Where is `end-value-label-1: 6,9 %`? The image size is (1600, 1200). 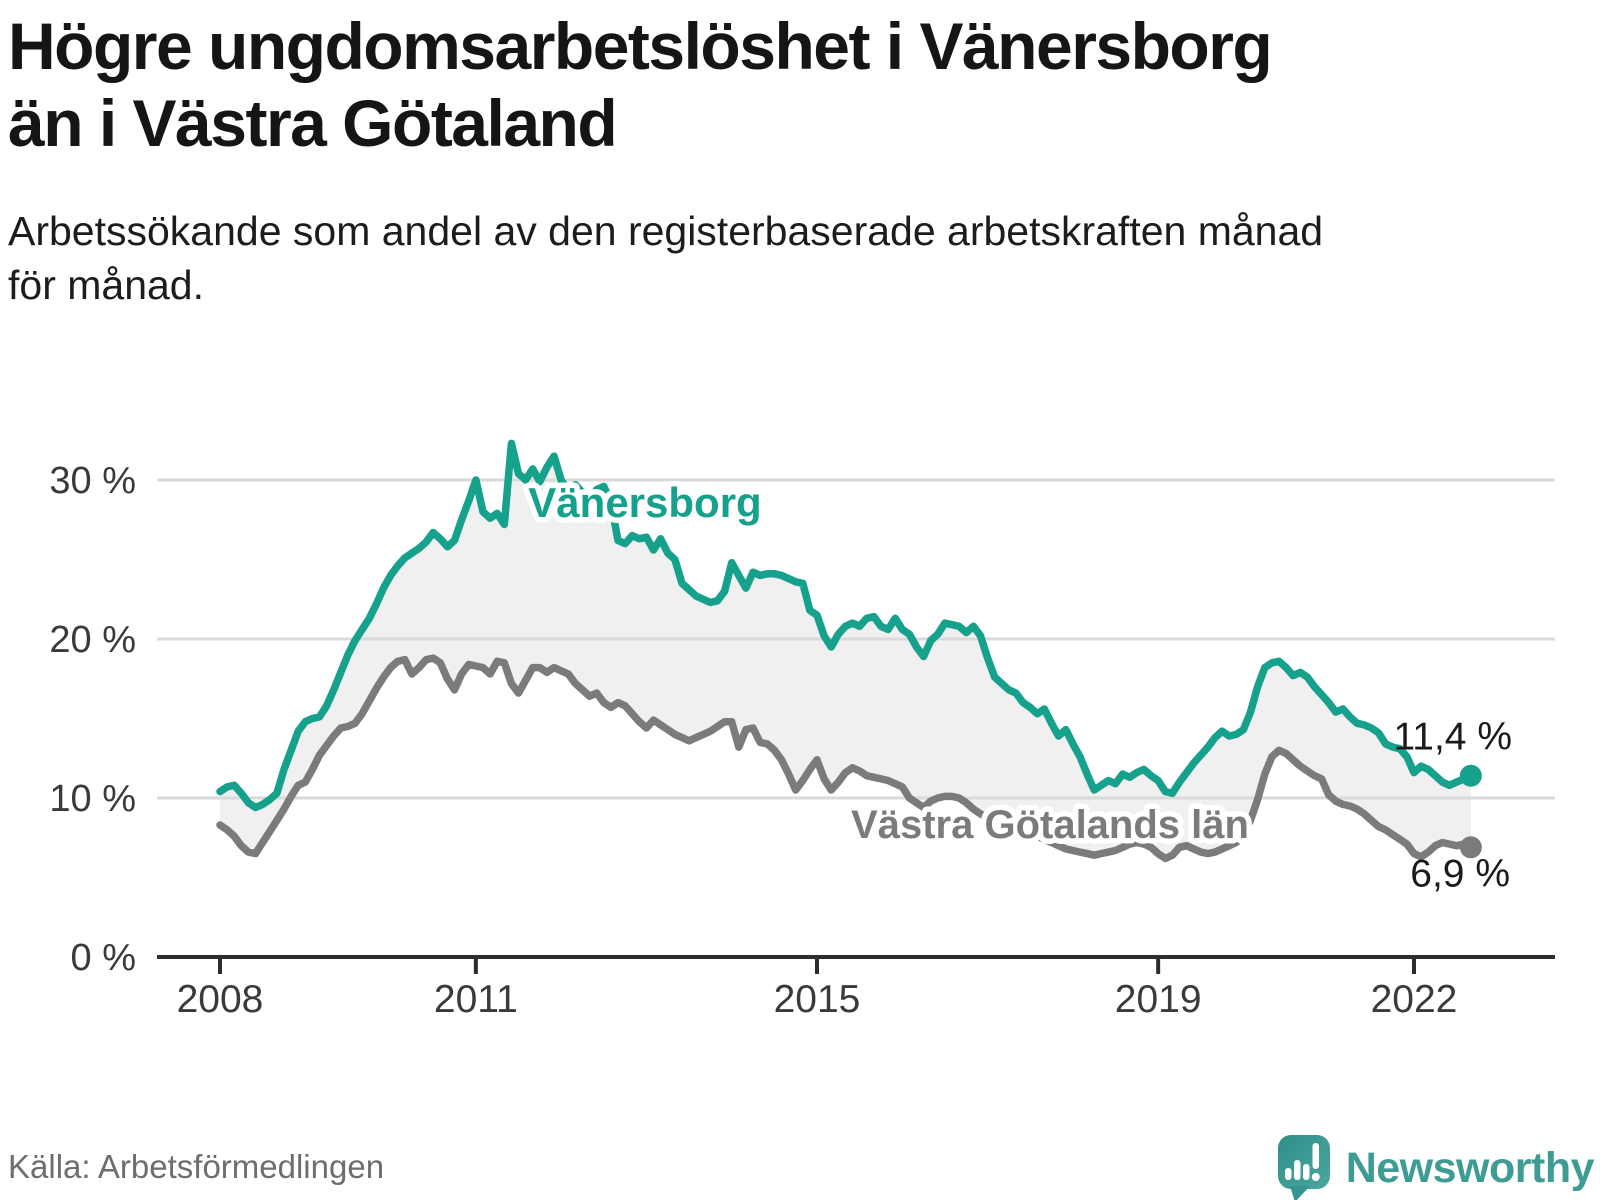
end-value-label-1: 6,9 % is located at coordinates (1460, 873).